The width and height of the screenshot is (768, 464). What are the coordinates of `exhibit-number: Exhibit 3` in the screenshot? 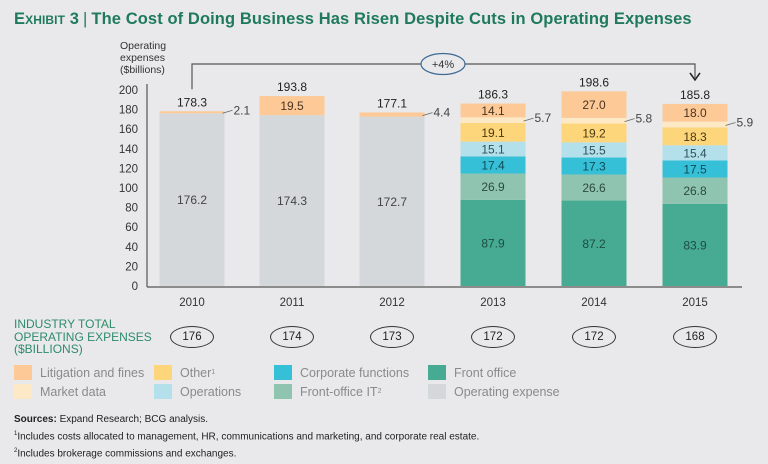 It's located at (47, 19).